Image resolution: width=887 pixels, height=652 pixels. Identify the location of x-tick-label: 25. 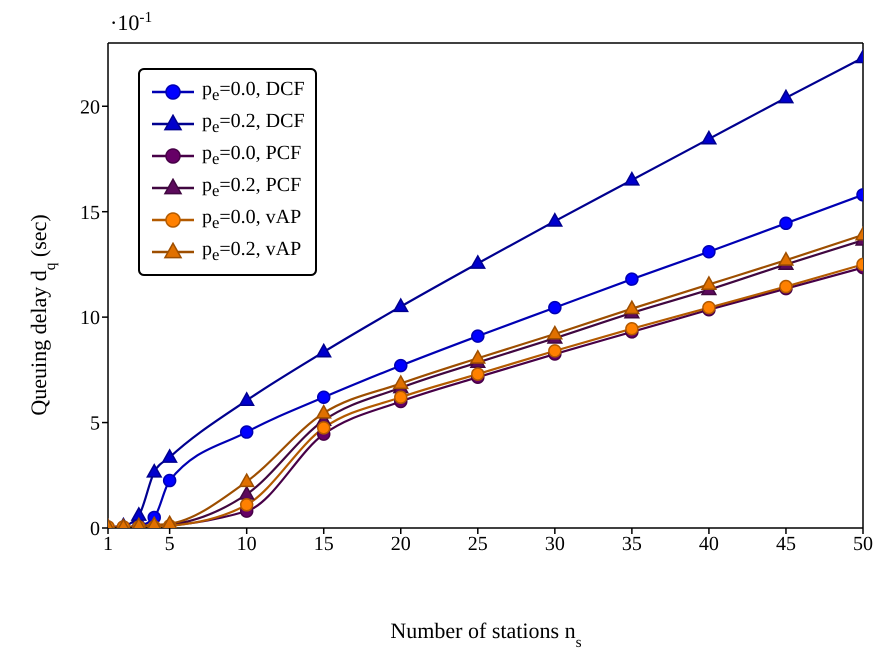
(478, 544).